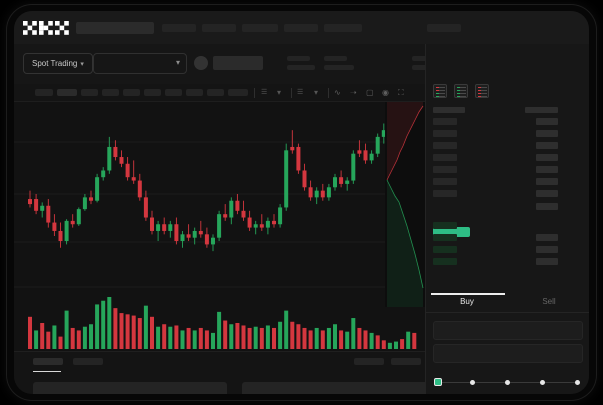 This screenshot has width=603, height=405. I want to click on market-type-label: Spot Trading, so click(55, 63).